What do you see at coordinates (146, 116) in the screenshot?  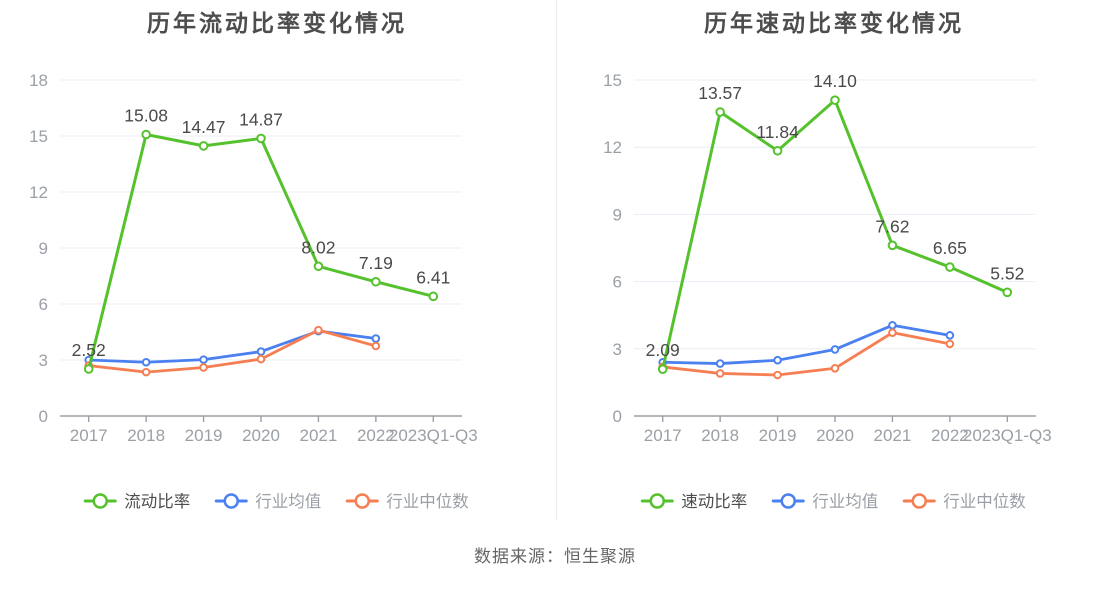 I see `data-point-label: 15.08` at bounding box center [146, 116].